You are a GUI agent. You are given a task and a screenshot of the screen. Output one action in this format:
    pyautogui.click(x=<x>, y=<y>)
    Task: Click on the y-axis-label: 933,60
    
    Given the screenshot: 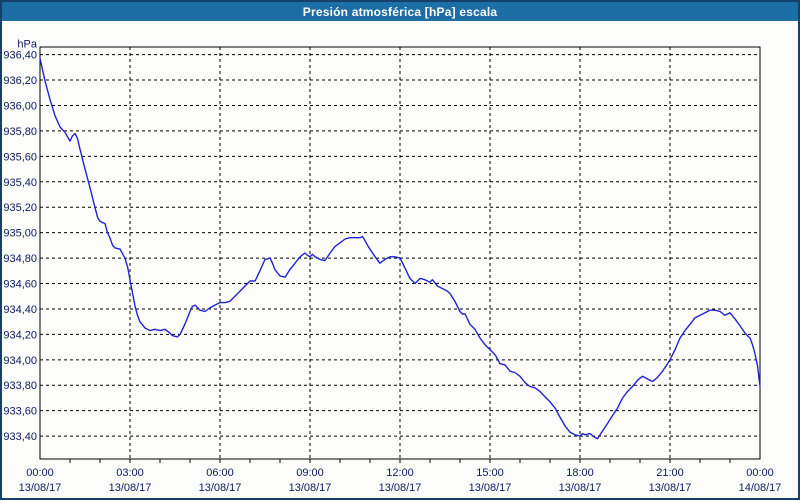 What is the action you would take?
    pyautogui.click(x=20, y=412)
    